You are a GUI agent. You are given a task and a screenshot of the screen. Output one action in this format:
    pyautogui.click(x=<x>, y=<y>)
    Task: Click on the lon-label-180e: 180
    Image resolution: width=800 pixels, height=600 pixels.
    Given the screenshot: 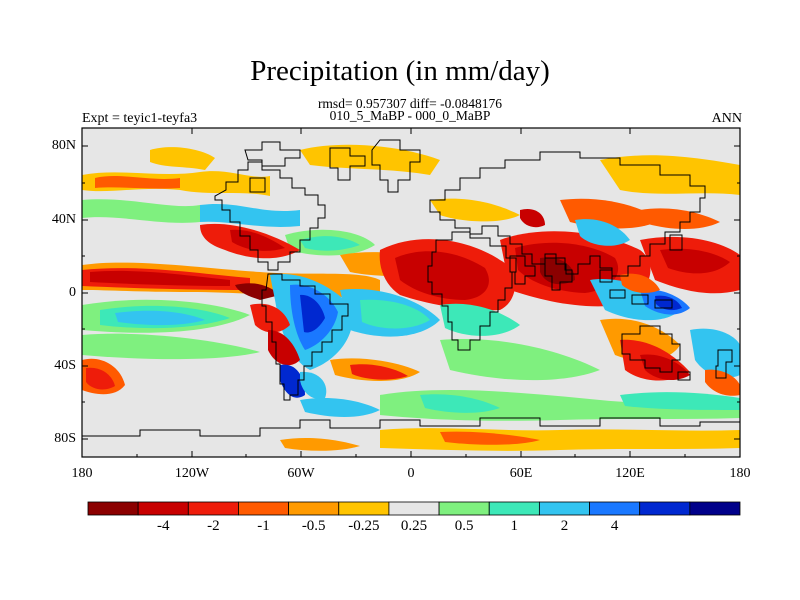 What is the action you would take?
    pyautogui.click(x=740, y=473)
    